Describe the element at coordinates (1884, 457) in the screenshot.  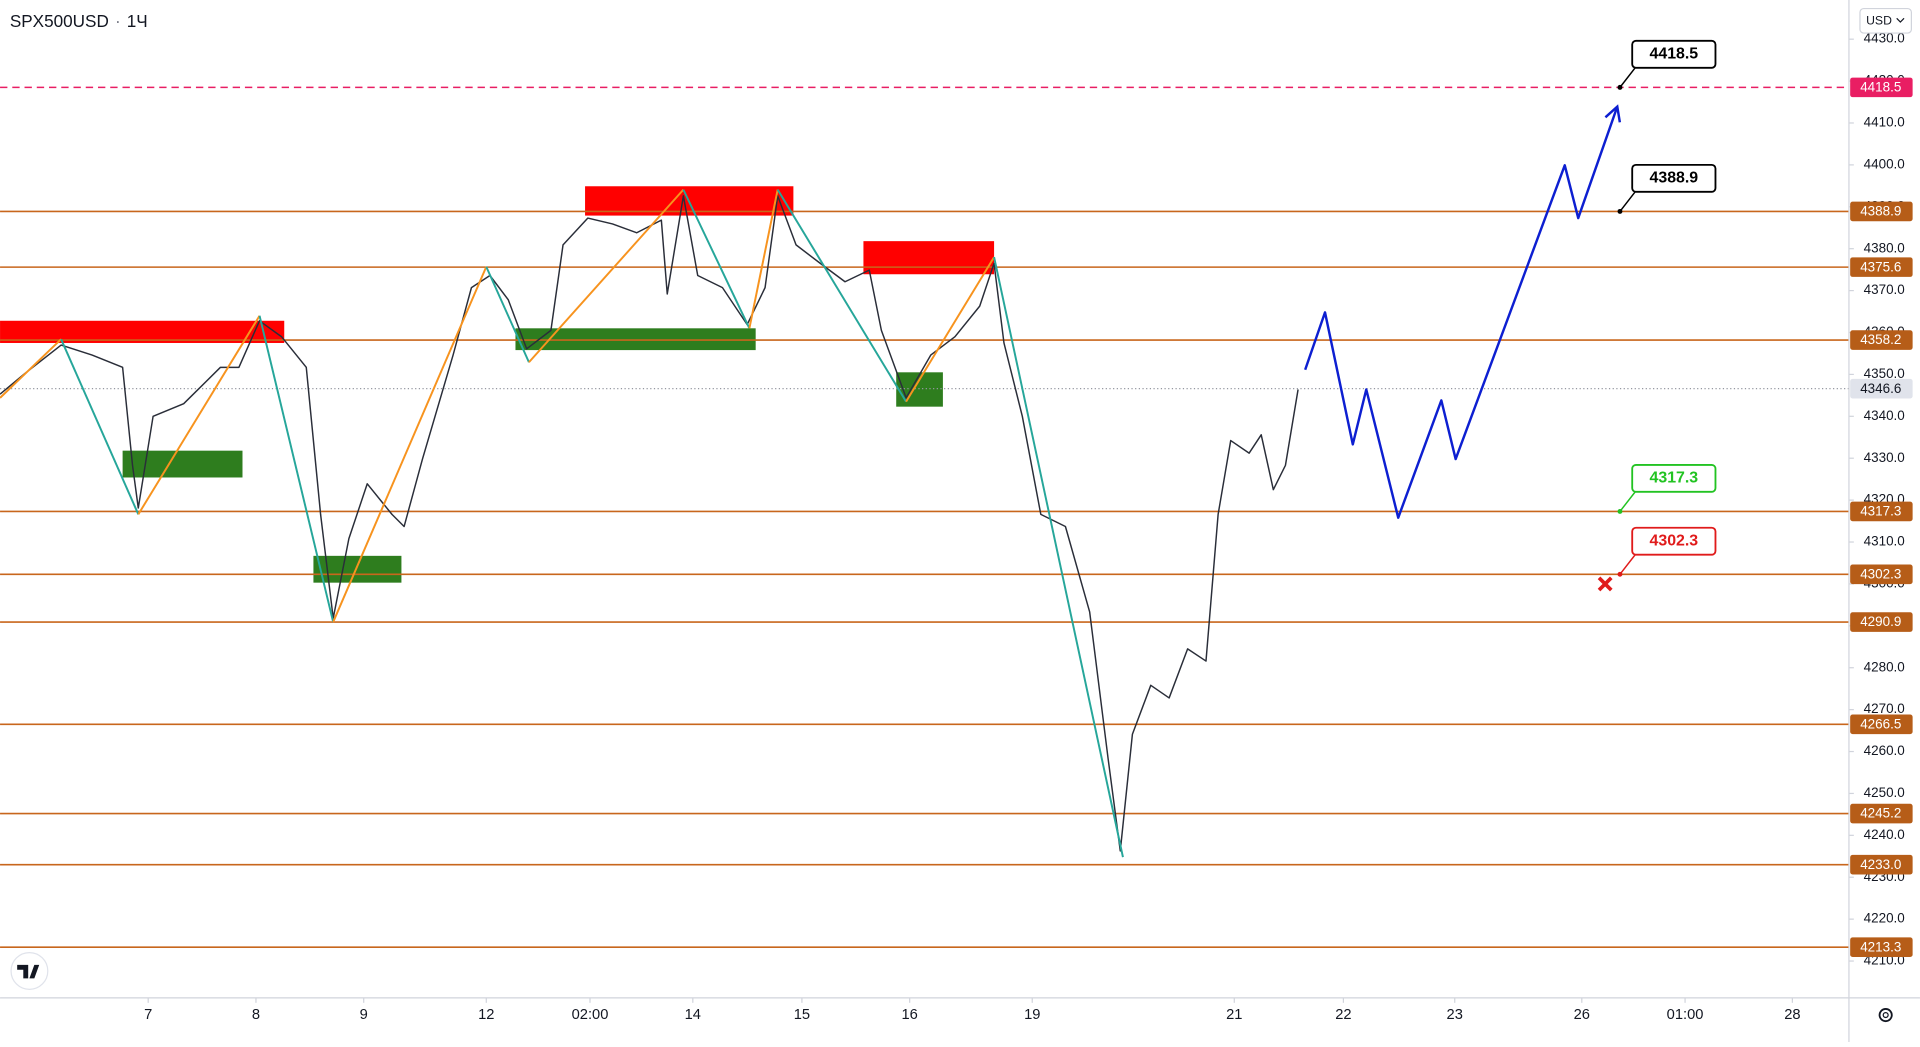
I see `y-tick-label: 4330.0` at that location.